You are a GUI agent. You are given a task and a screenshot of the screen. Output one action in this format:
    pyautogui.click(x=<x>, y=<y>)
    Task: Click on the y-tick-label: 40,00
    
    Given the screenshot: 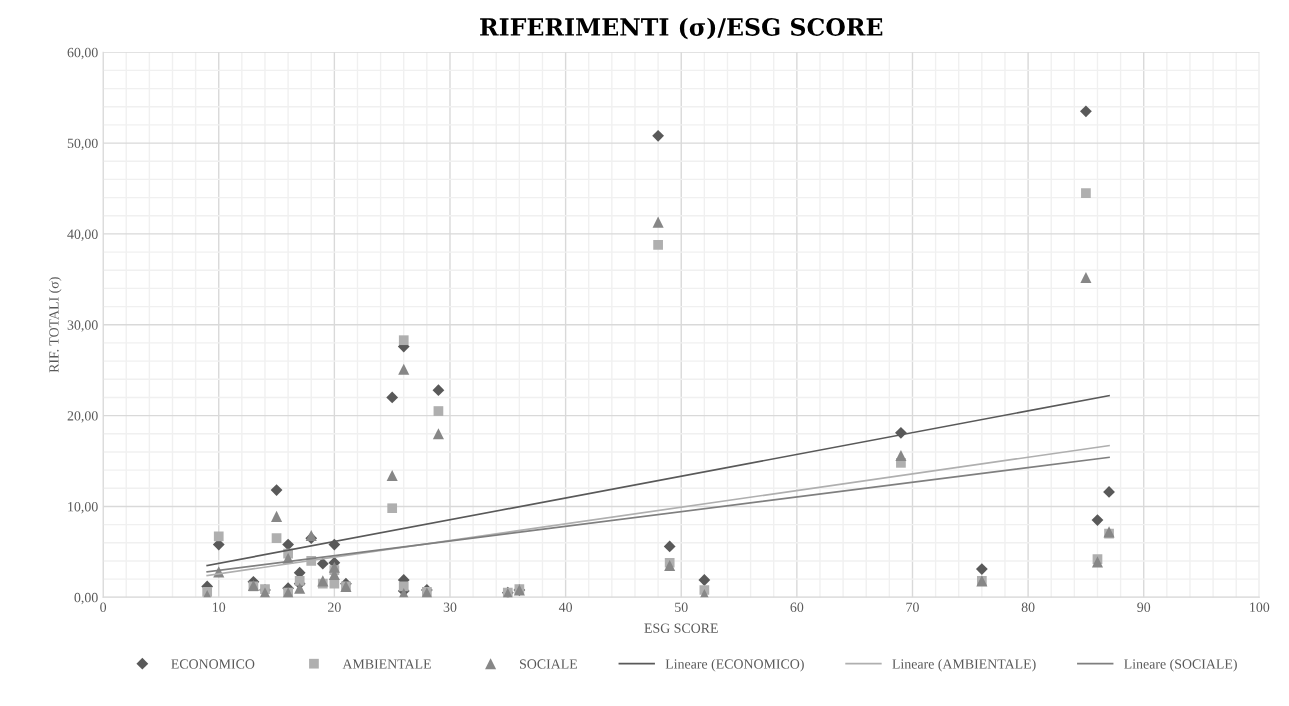 What is the action you would take?
    pyautogui.click(x=82, y=235)
    